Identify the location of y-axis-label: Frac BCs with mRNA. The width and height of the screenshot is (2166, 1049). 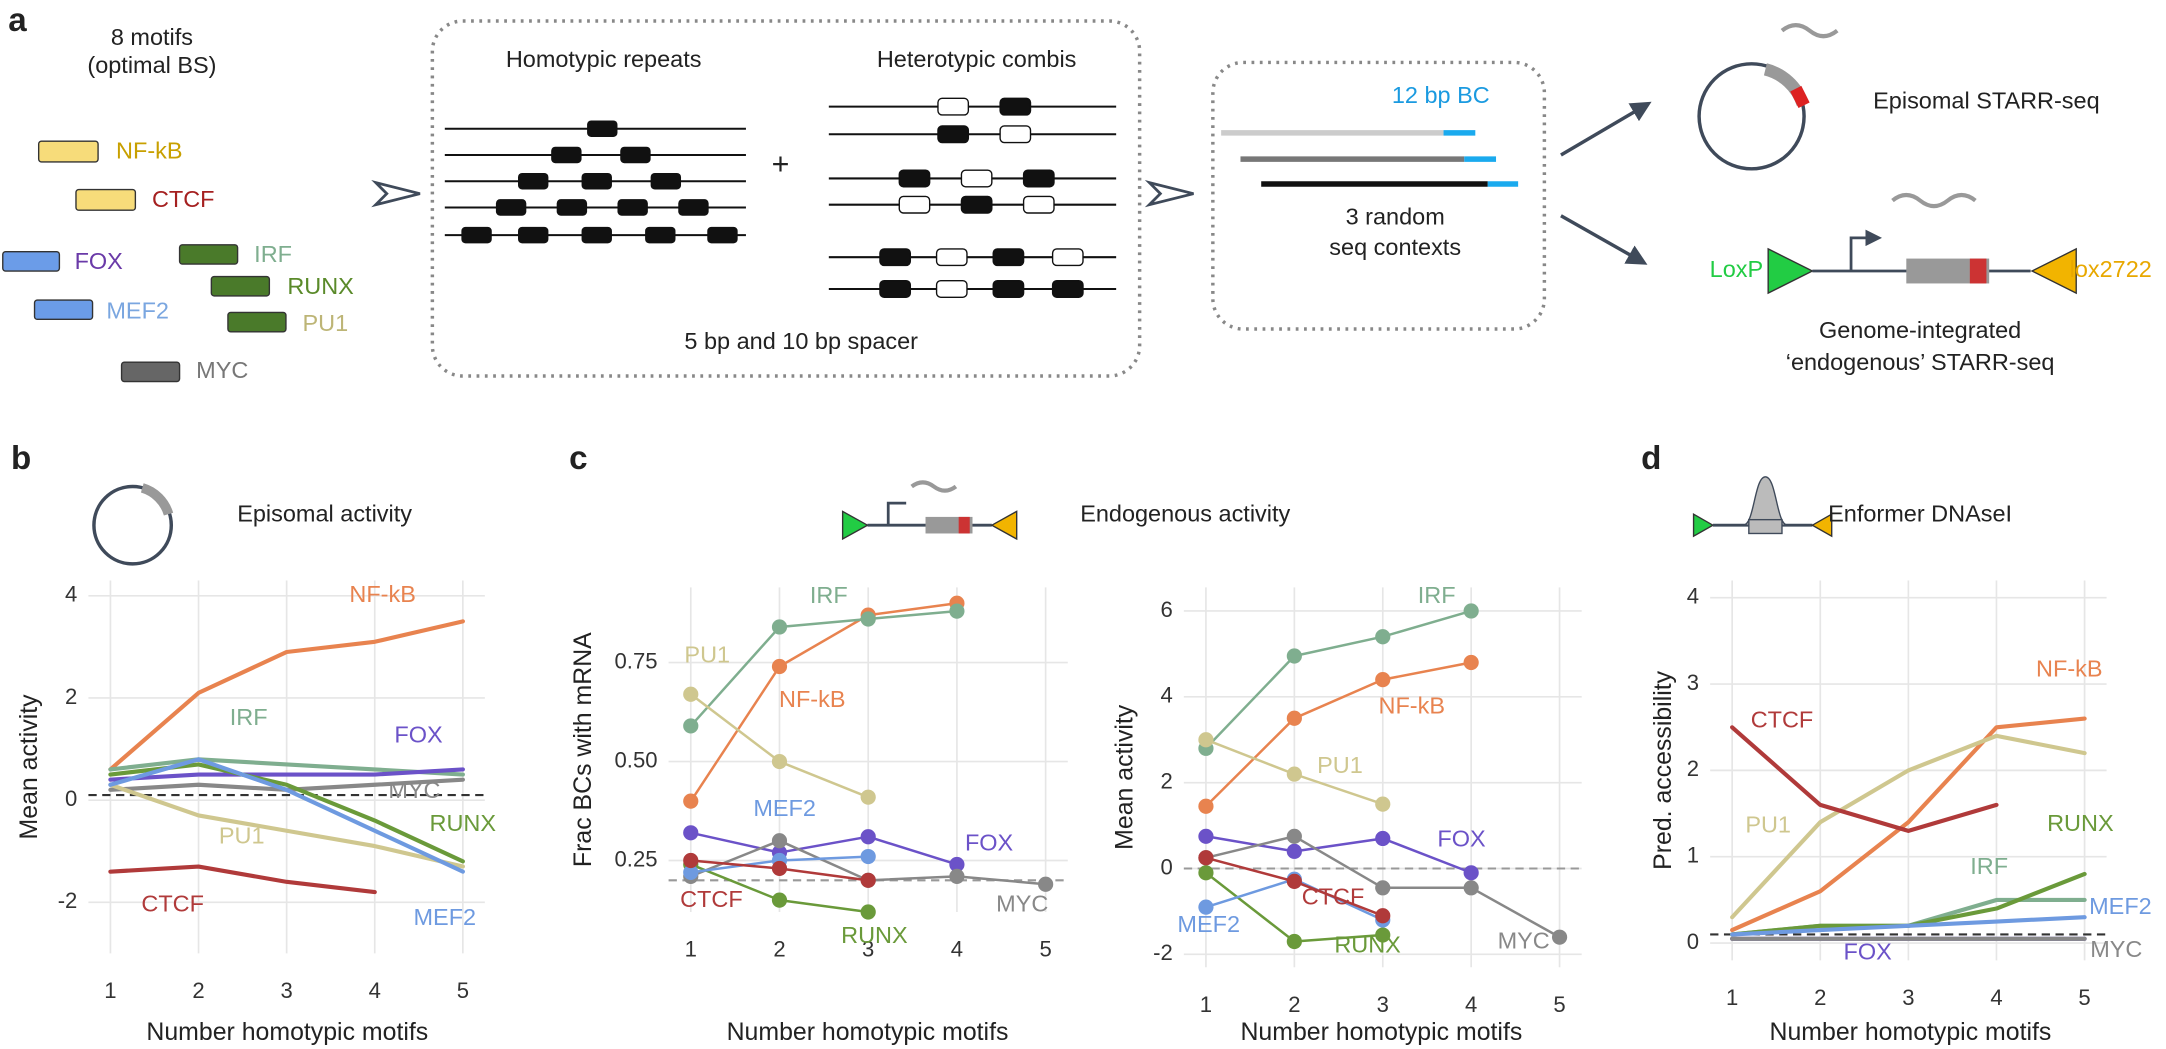
(583, 749).